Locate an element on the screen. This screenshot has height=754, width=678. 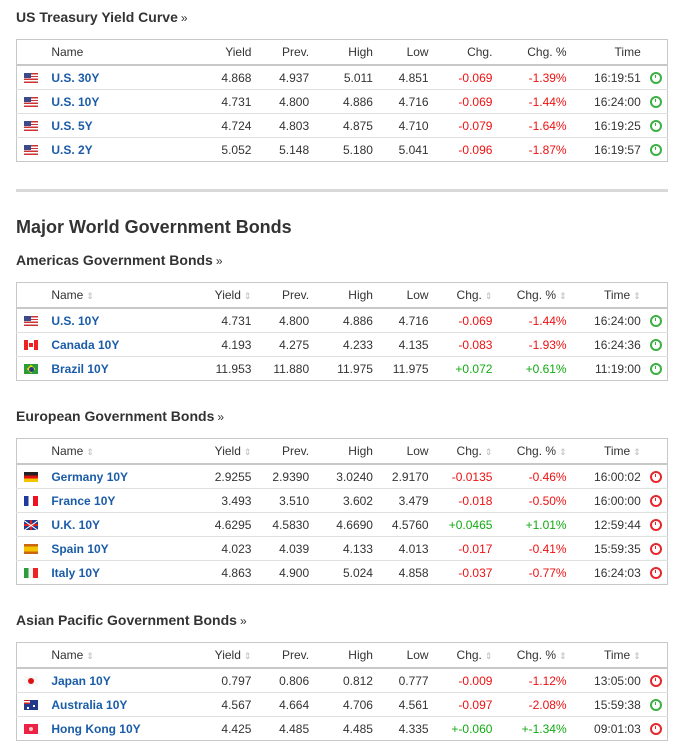
treasury-title-text: US Treasury Yield Curve is located at coordinates (97, 17).